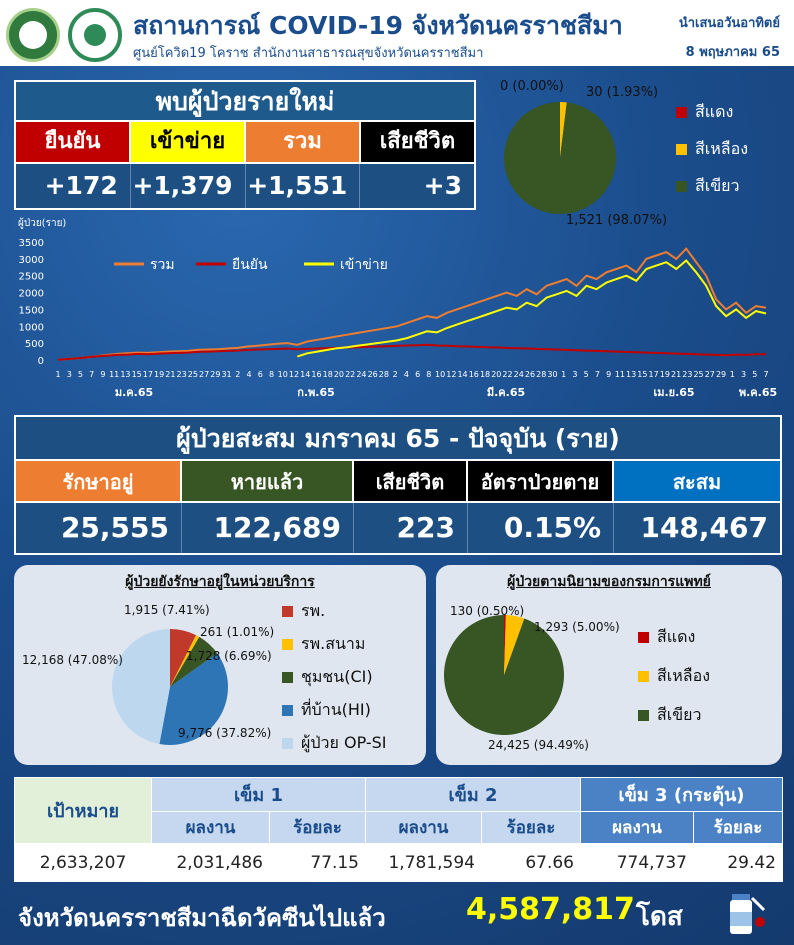  What do you see at coordinates (73, 142) in the screenshot?
I see `label-confirmed: ยืนยัน` at bounding box center [73, 142].